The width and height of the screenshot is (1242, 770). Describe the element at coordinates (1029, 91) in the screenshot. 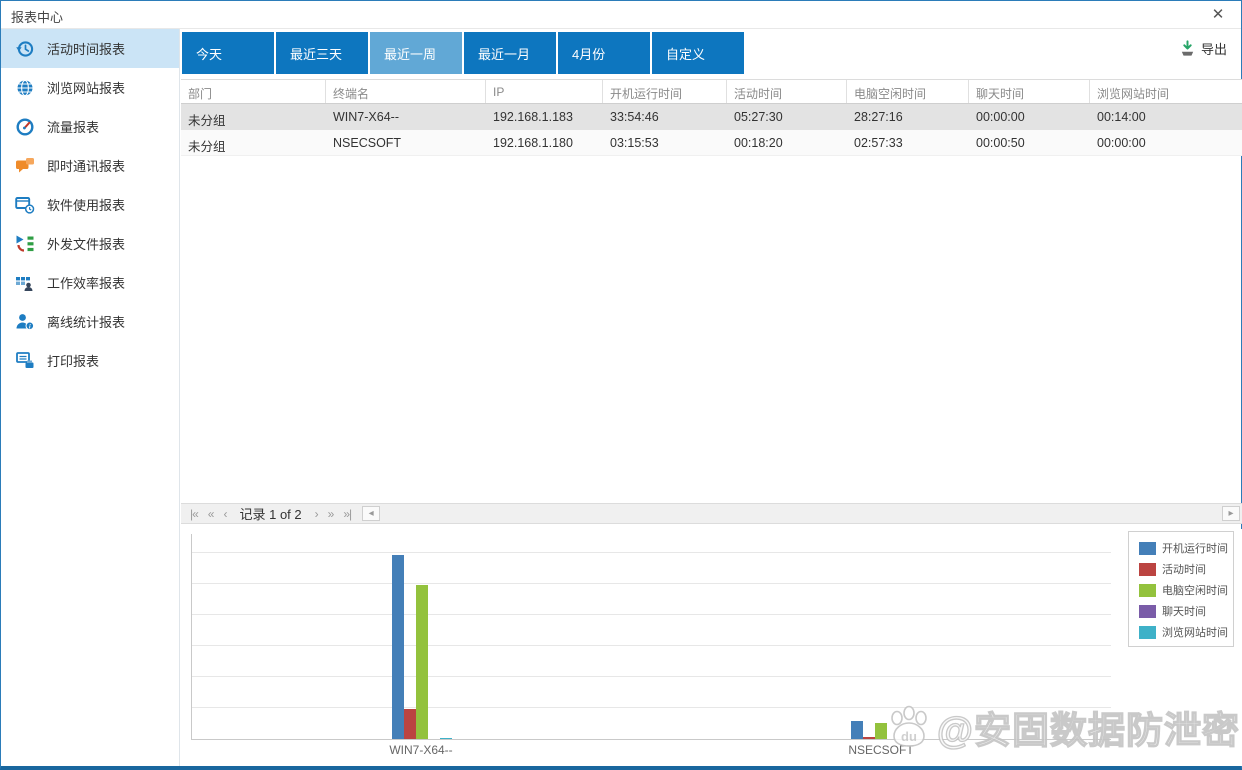

I see `column-header: 聊天时间` at that location.